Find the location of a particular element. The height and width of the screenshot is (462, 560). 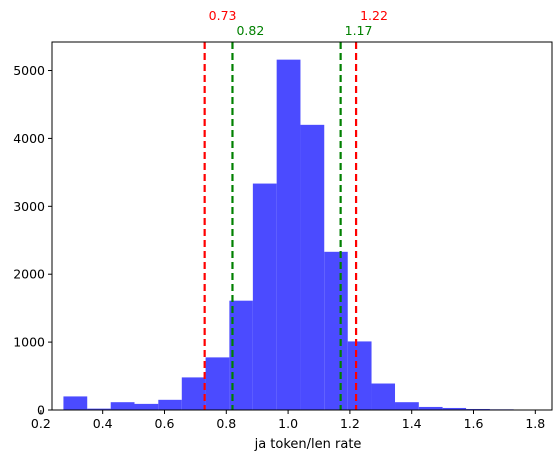

x-axis-ticks: 0.2 0.4 0.6 0.8 1.0 1.2 1.4 1.6 1.8 is located at coordinates (288, 420).